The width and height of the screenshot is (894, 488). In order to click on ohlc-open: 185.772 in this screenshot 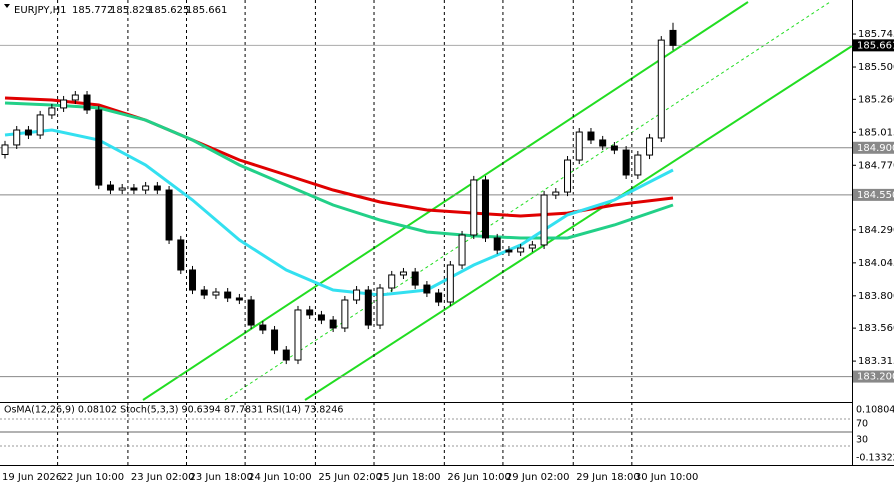, I will do `click(92, 10)`.